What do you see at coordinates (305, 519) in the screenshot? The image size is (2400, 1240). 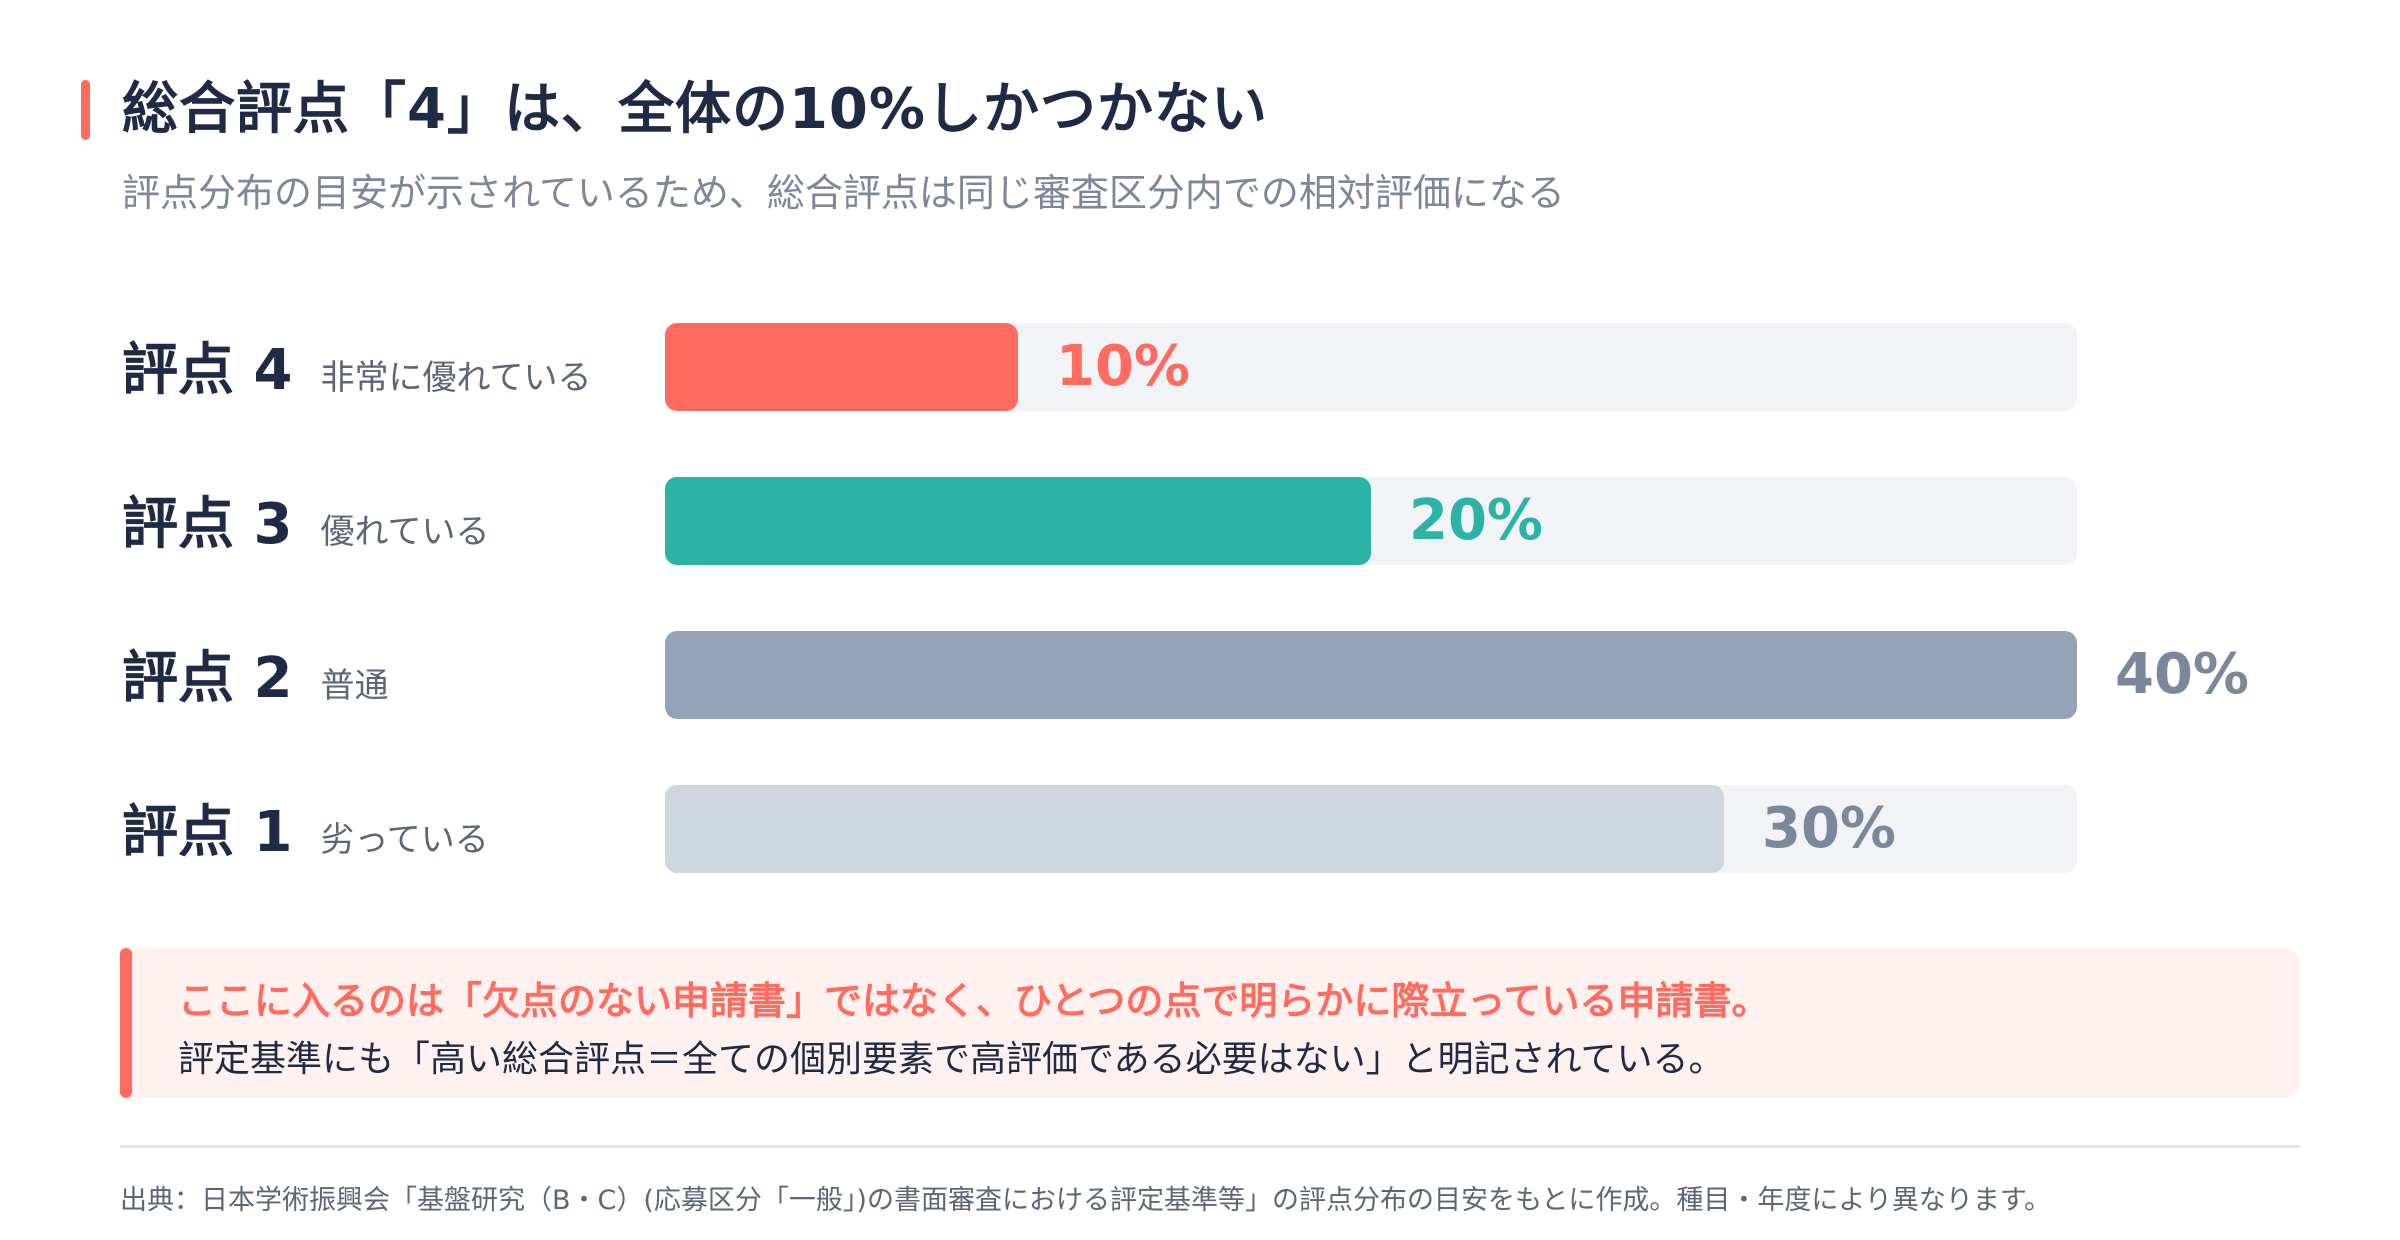 I see `row-label-score-3: 評点 3 優れている` at bounding box center [305, 519].